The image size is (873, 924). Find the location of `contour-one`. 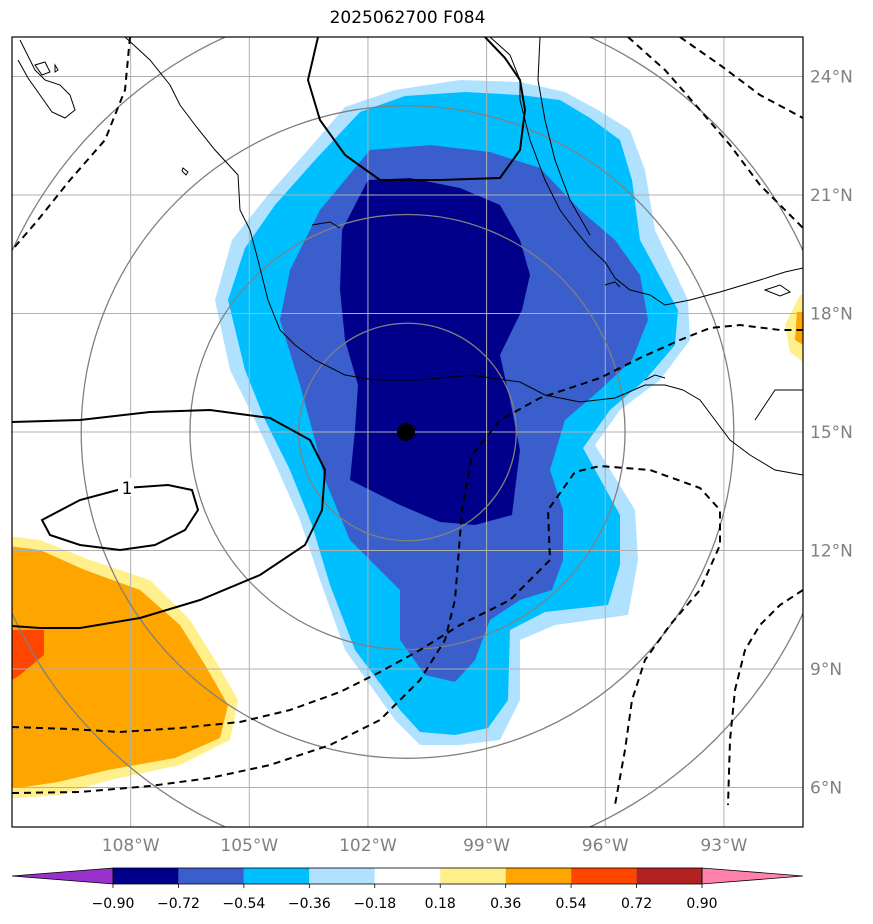

contour-one is located at coordinates (120, 517).